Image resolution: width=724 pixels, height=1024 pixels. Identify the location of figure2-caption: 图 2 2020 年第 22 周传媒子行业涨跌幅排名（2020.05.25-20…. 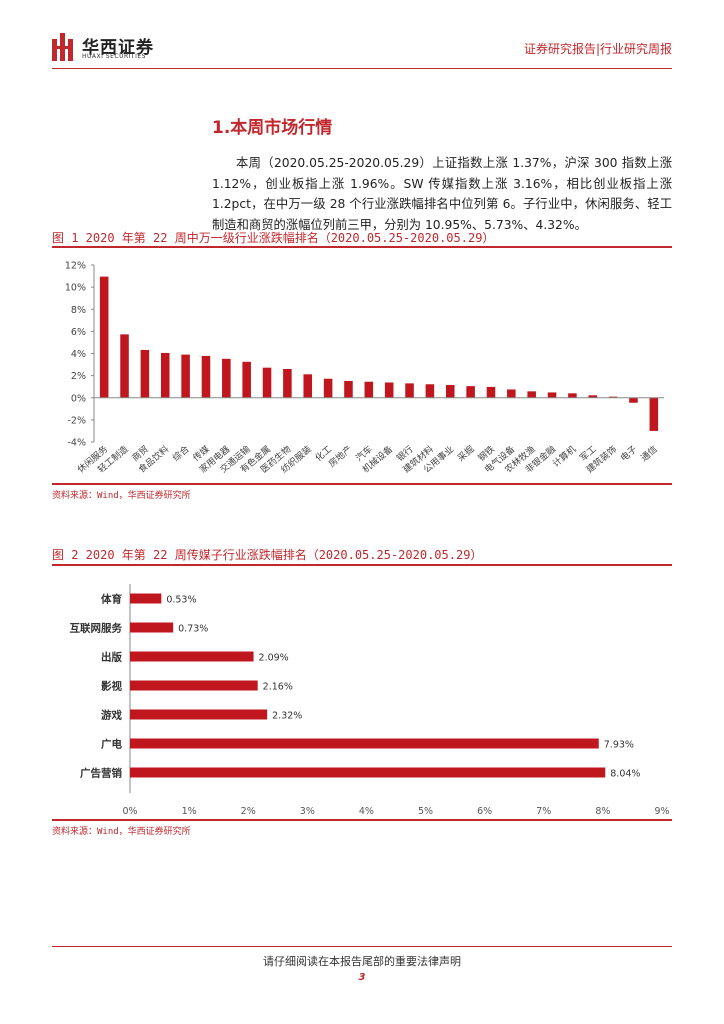
(267, 555).